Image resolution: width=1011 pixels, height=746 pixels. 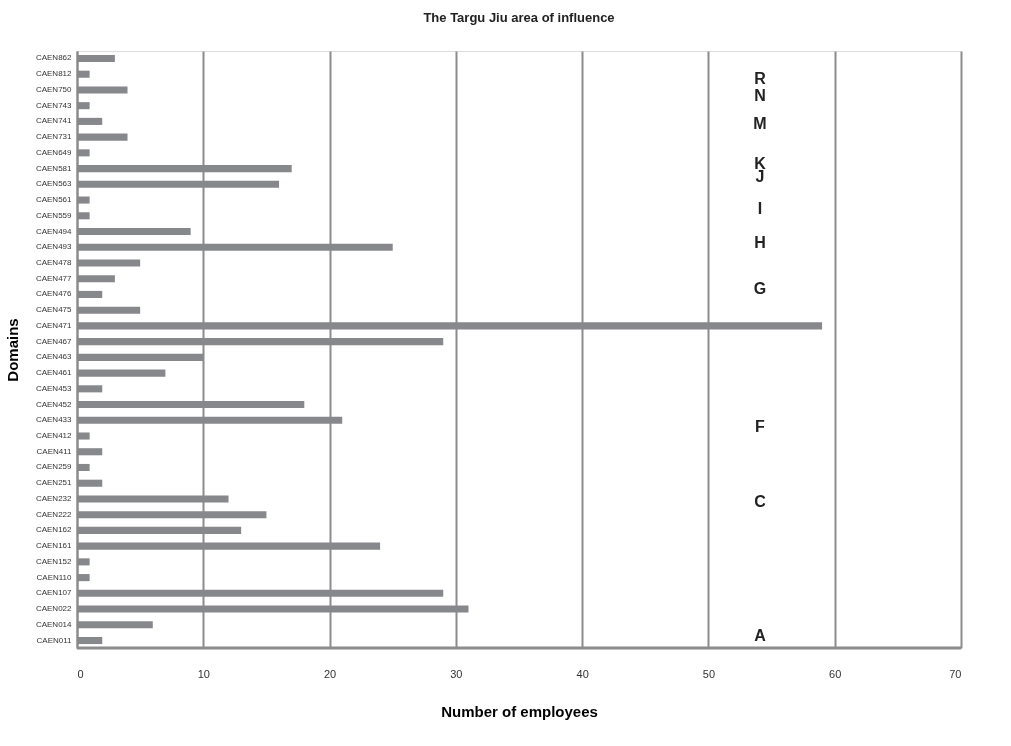 What do you see at coordinates (54, 420) in the screenshot?
I see `y-tick-label: CAEN433` at bounding box center [54, 420].